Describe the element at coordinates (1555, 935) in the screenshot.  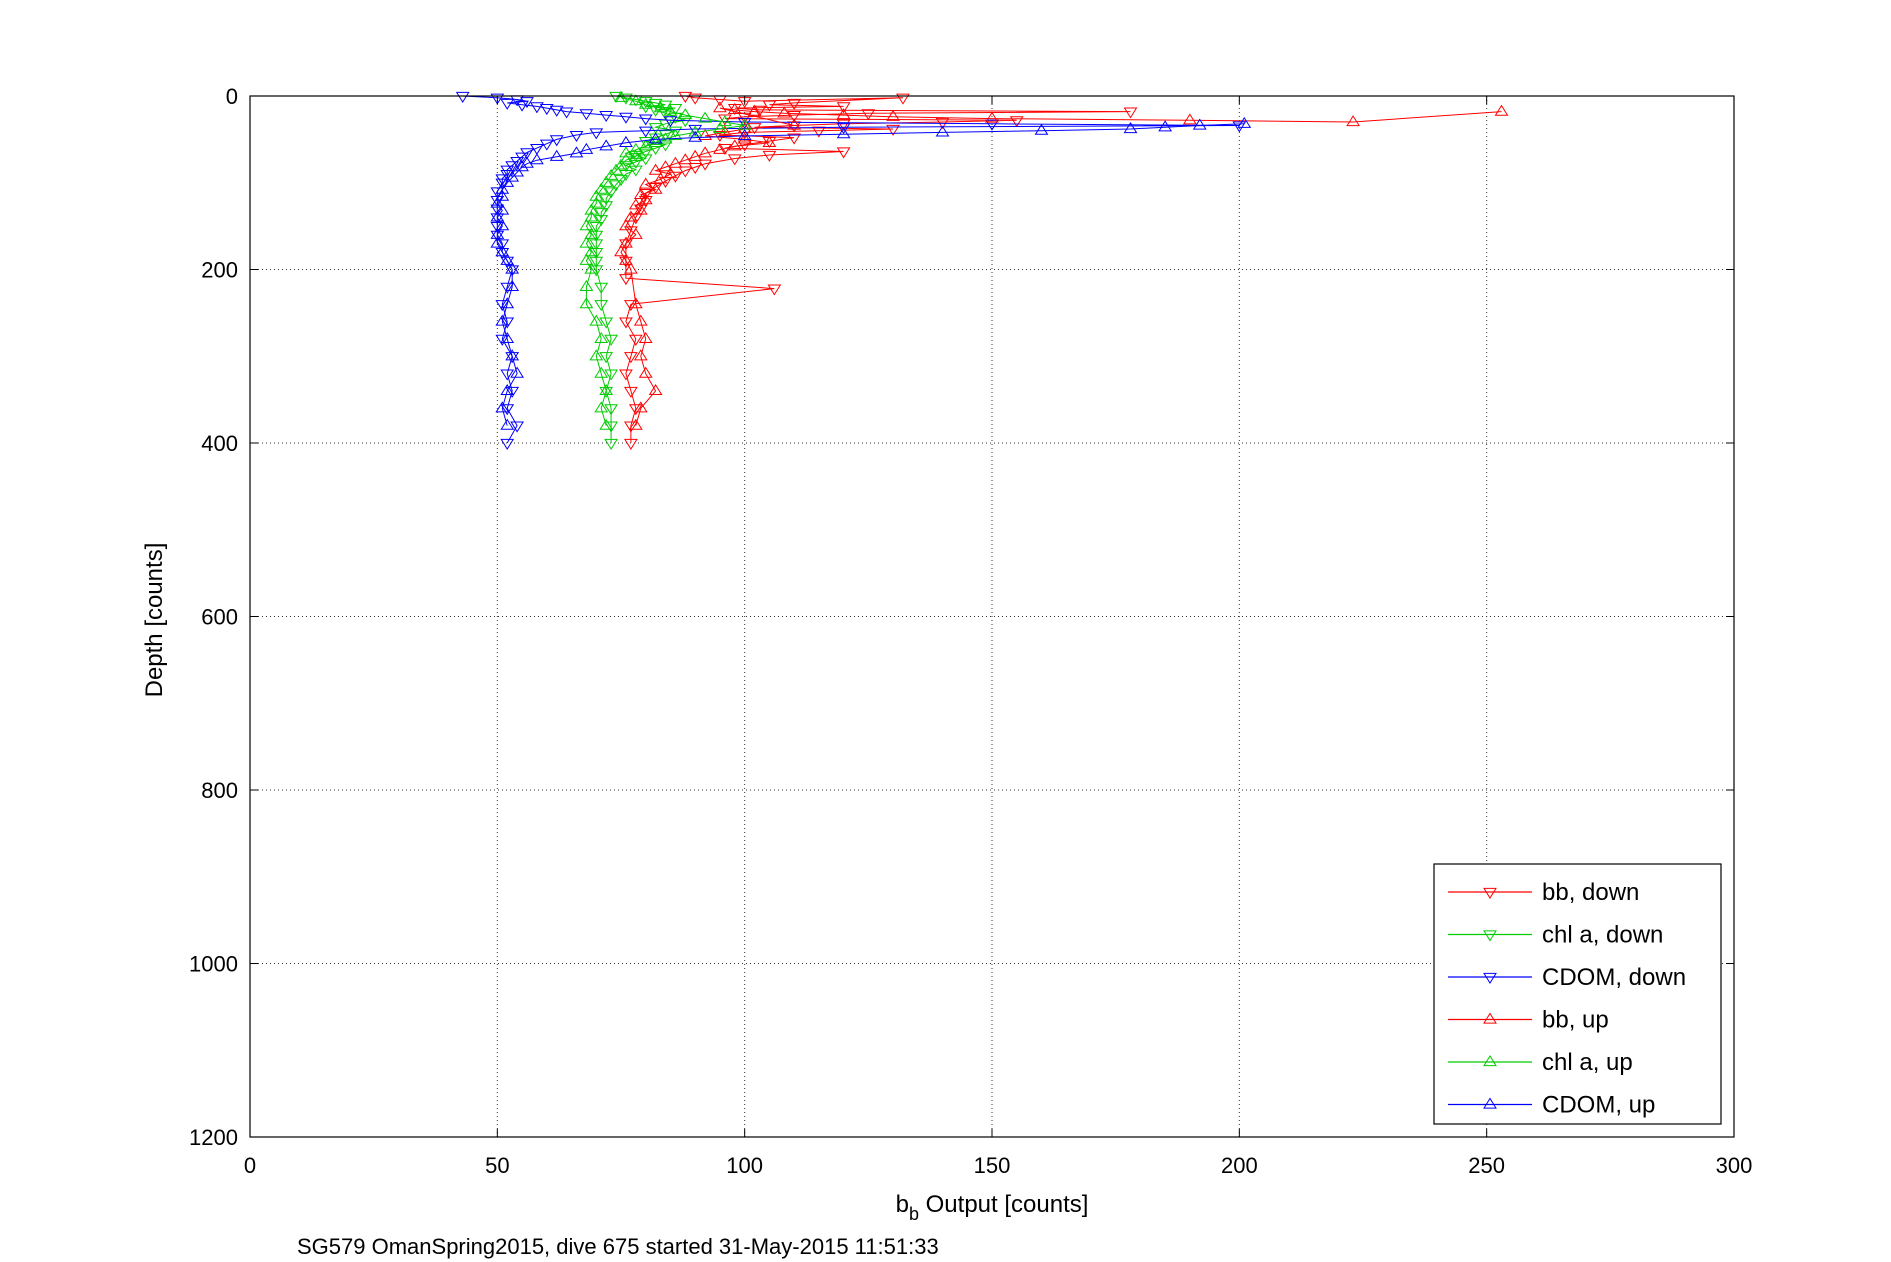
I see `legend-item: chl a, down` at that location.